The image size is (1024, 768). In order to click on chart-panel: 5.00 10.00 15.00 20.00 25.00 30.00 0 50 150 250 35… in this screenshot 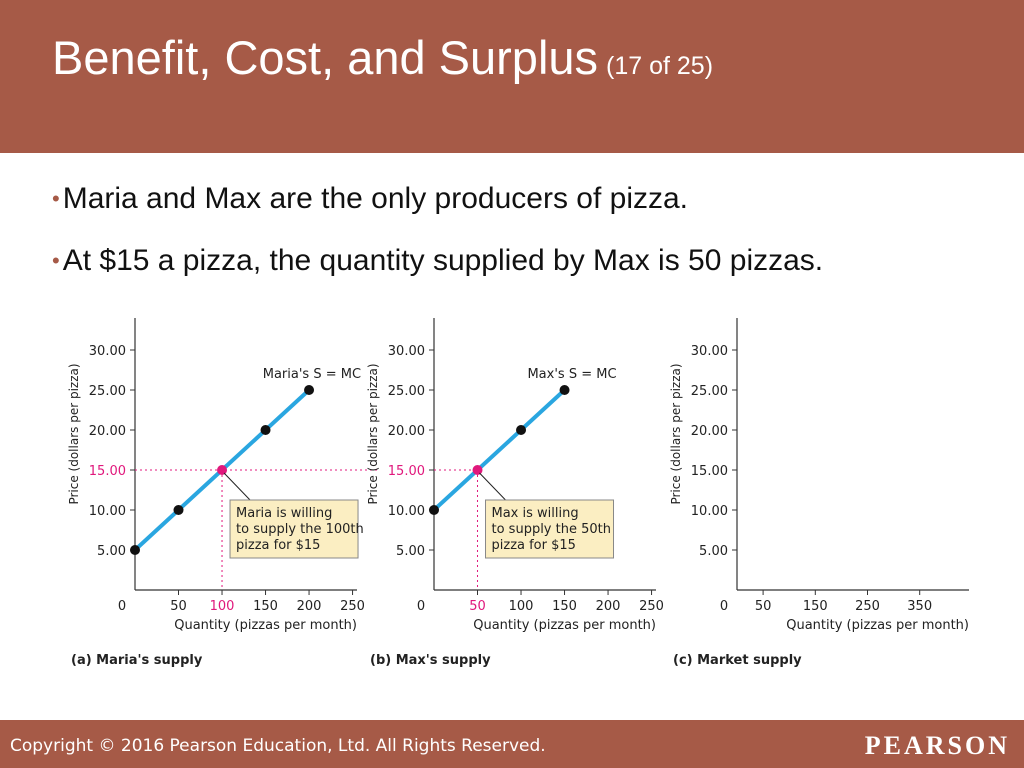, I will do `click(819, 493)`.